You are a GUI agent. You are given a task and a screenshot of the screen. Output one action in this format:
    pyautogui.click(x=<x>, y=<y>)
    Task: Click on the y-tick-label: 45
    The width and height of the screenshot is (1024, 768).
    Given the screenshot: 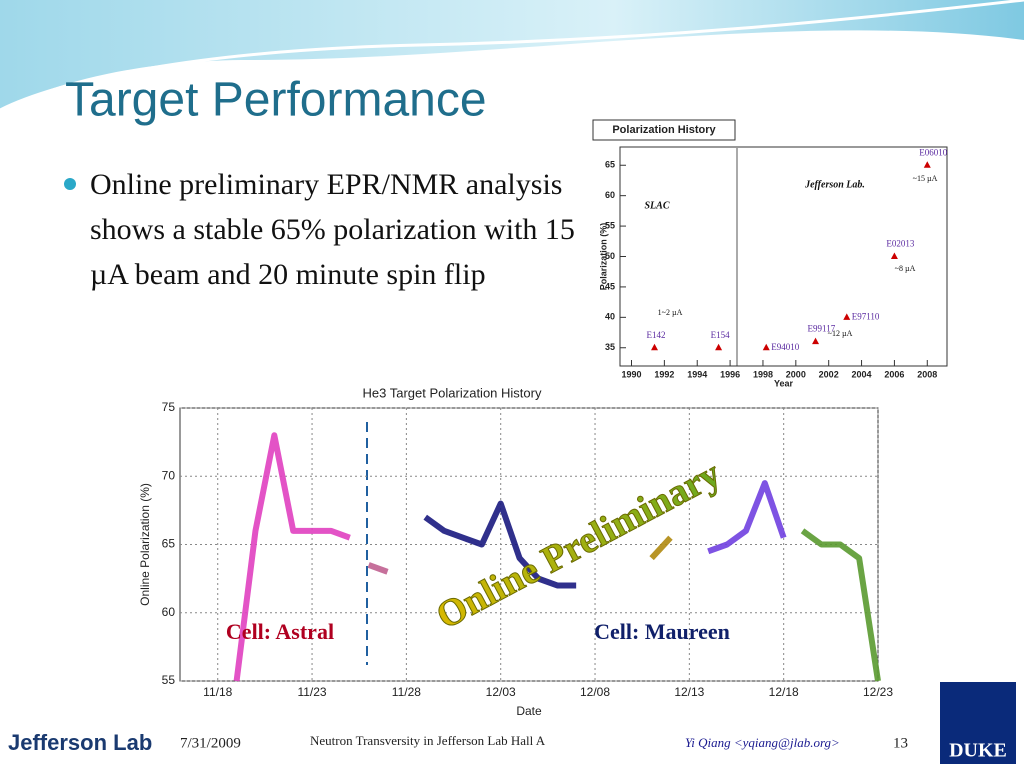 What is the action you would take?
    pyautogui.click(x=610, y=286)
    